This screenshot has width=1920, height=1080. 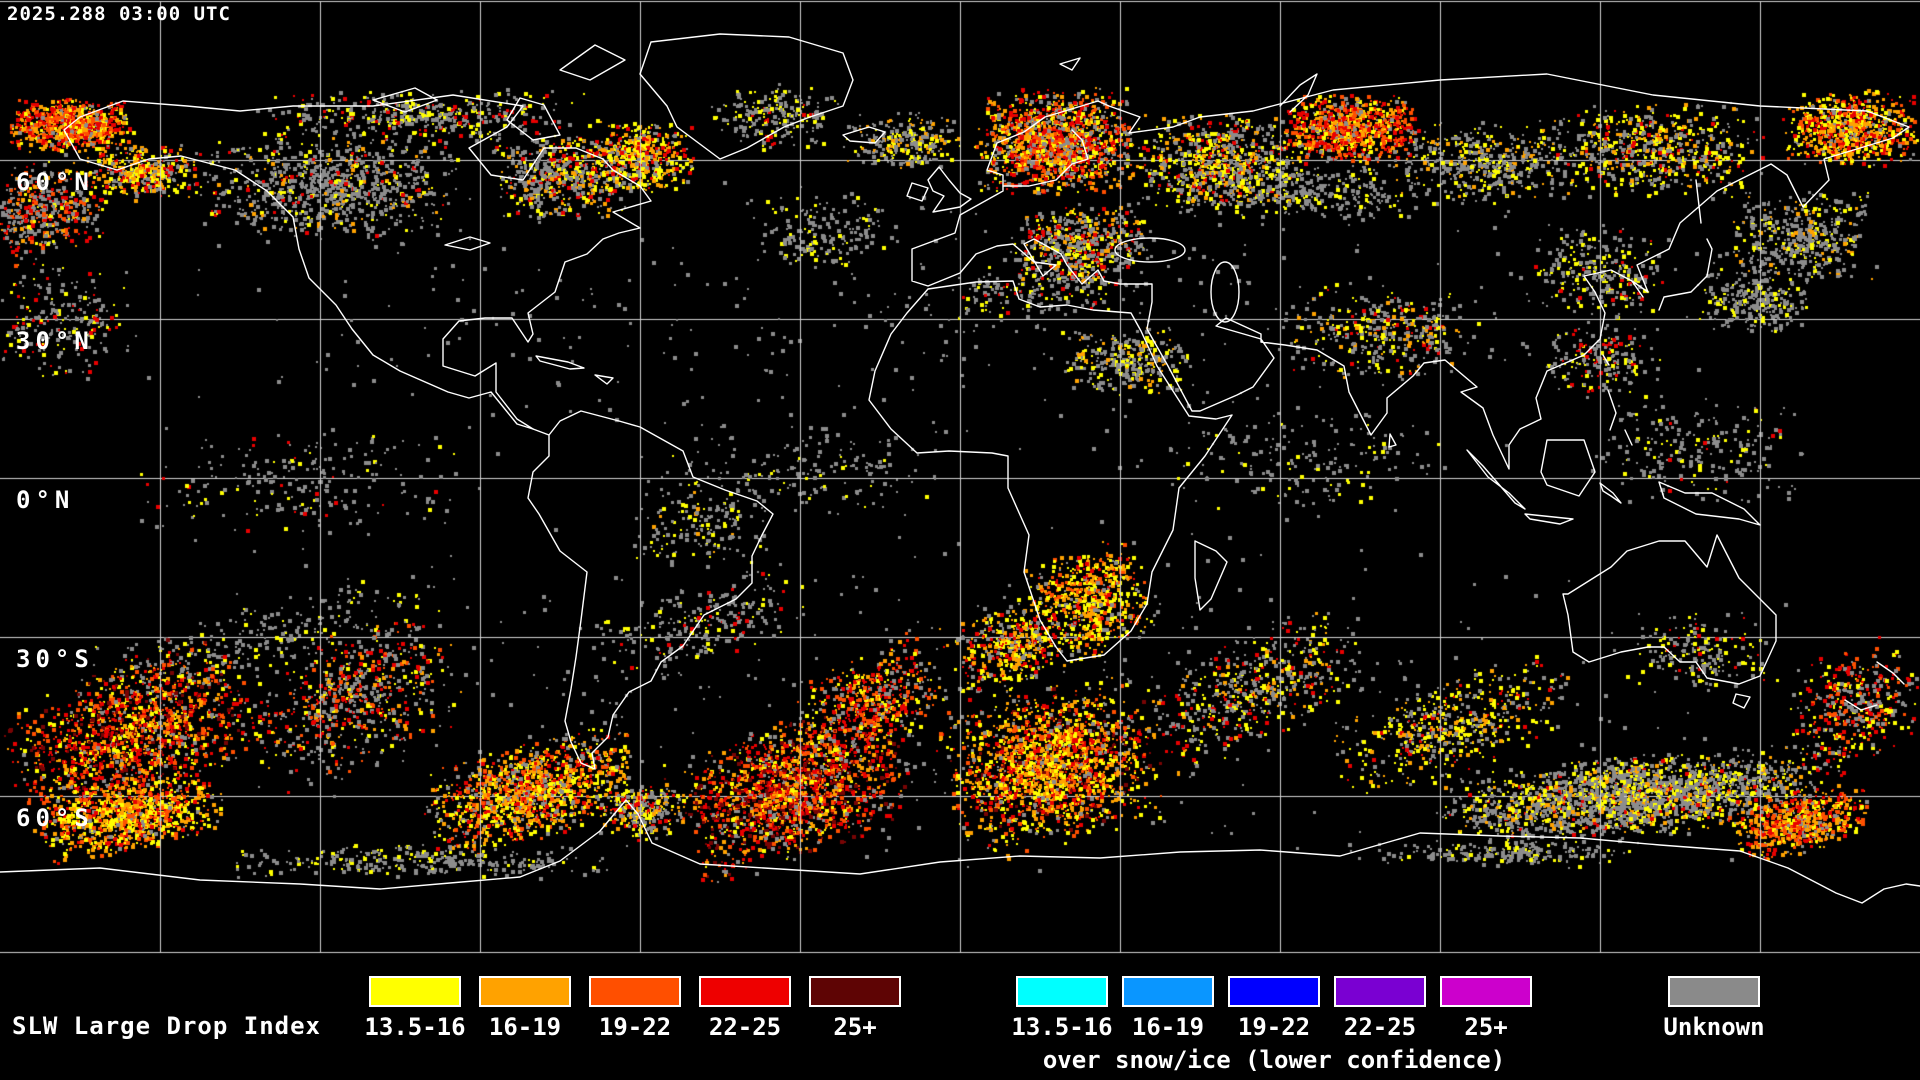 What do you see at coordinates (55, 818) in the screenshot?
I see `latitude-label: 60°S` at bounding box center [55, 818].